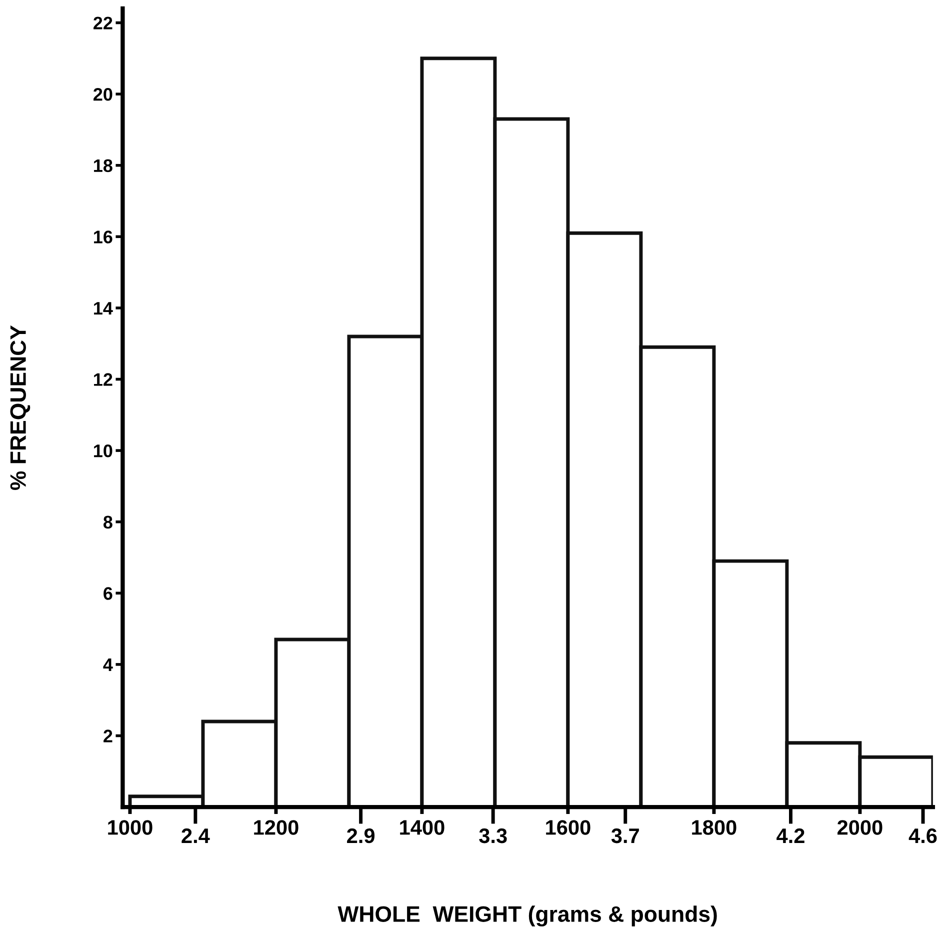 Image resolution: width=951 pixels, height=945 pixels. I want to click on x2-tick-label: 3.7, so click(625, 836).